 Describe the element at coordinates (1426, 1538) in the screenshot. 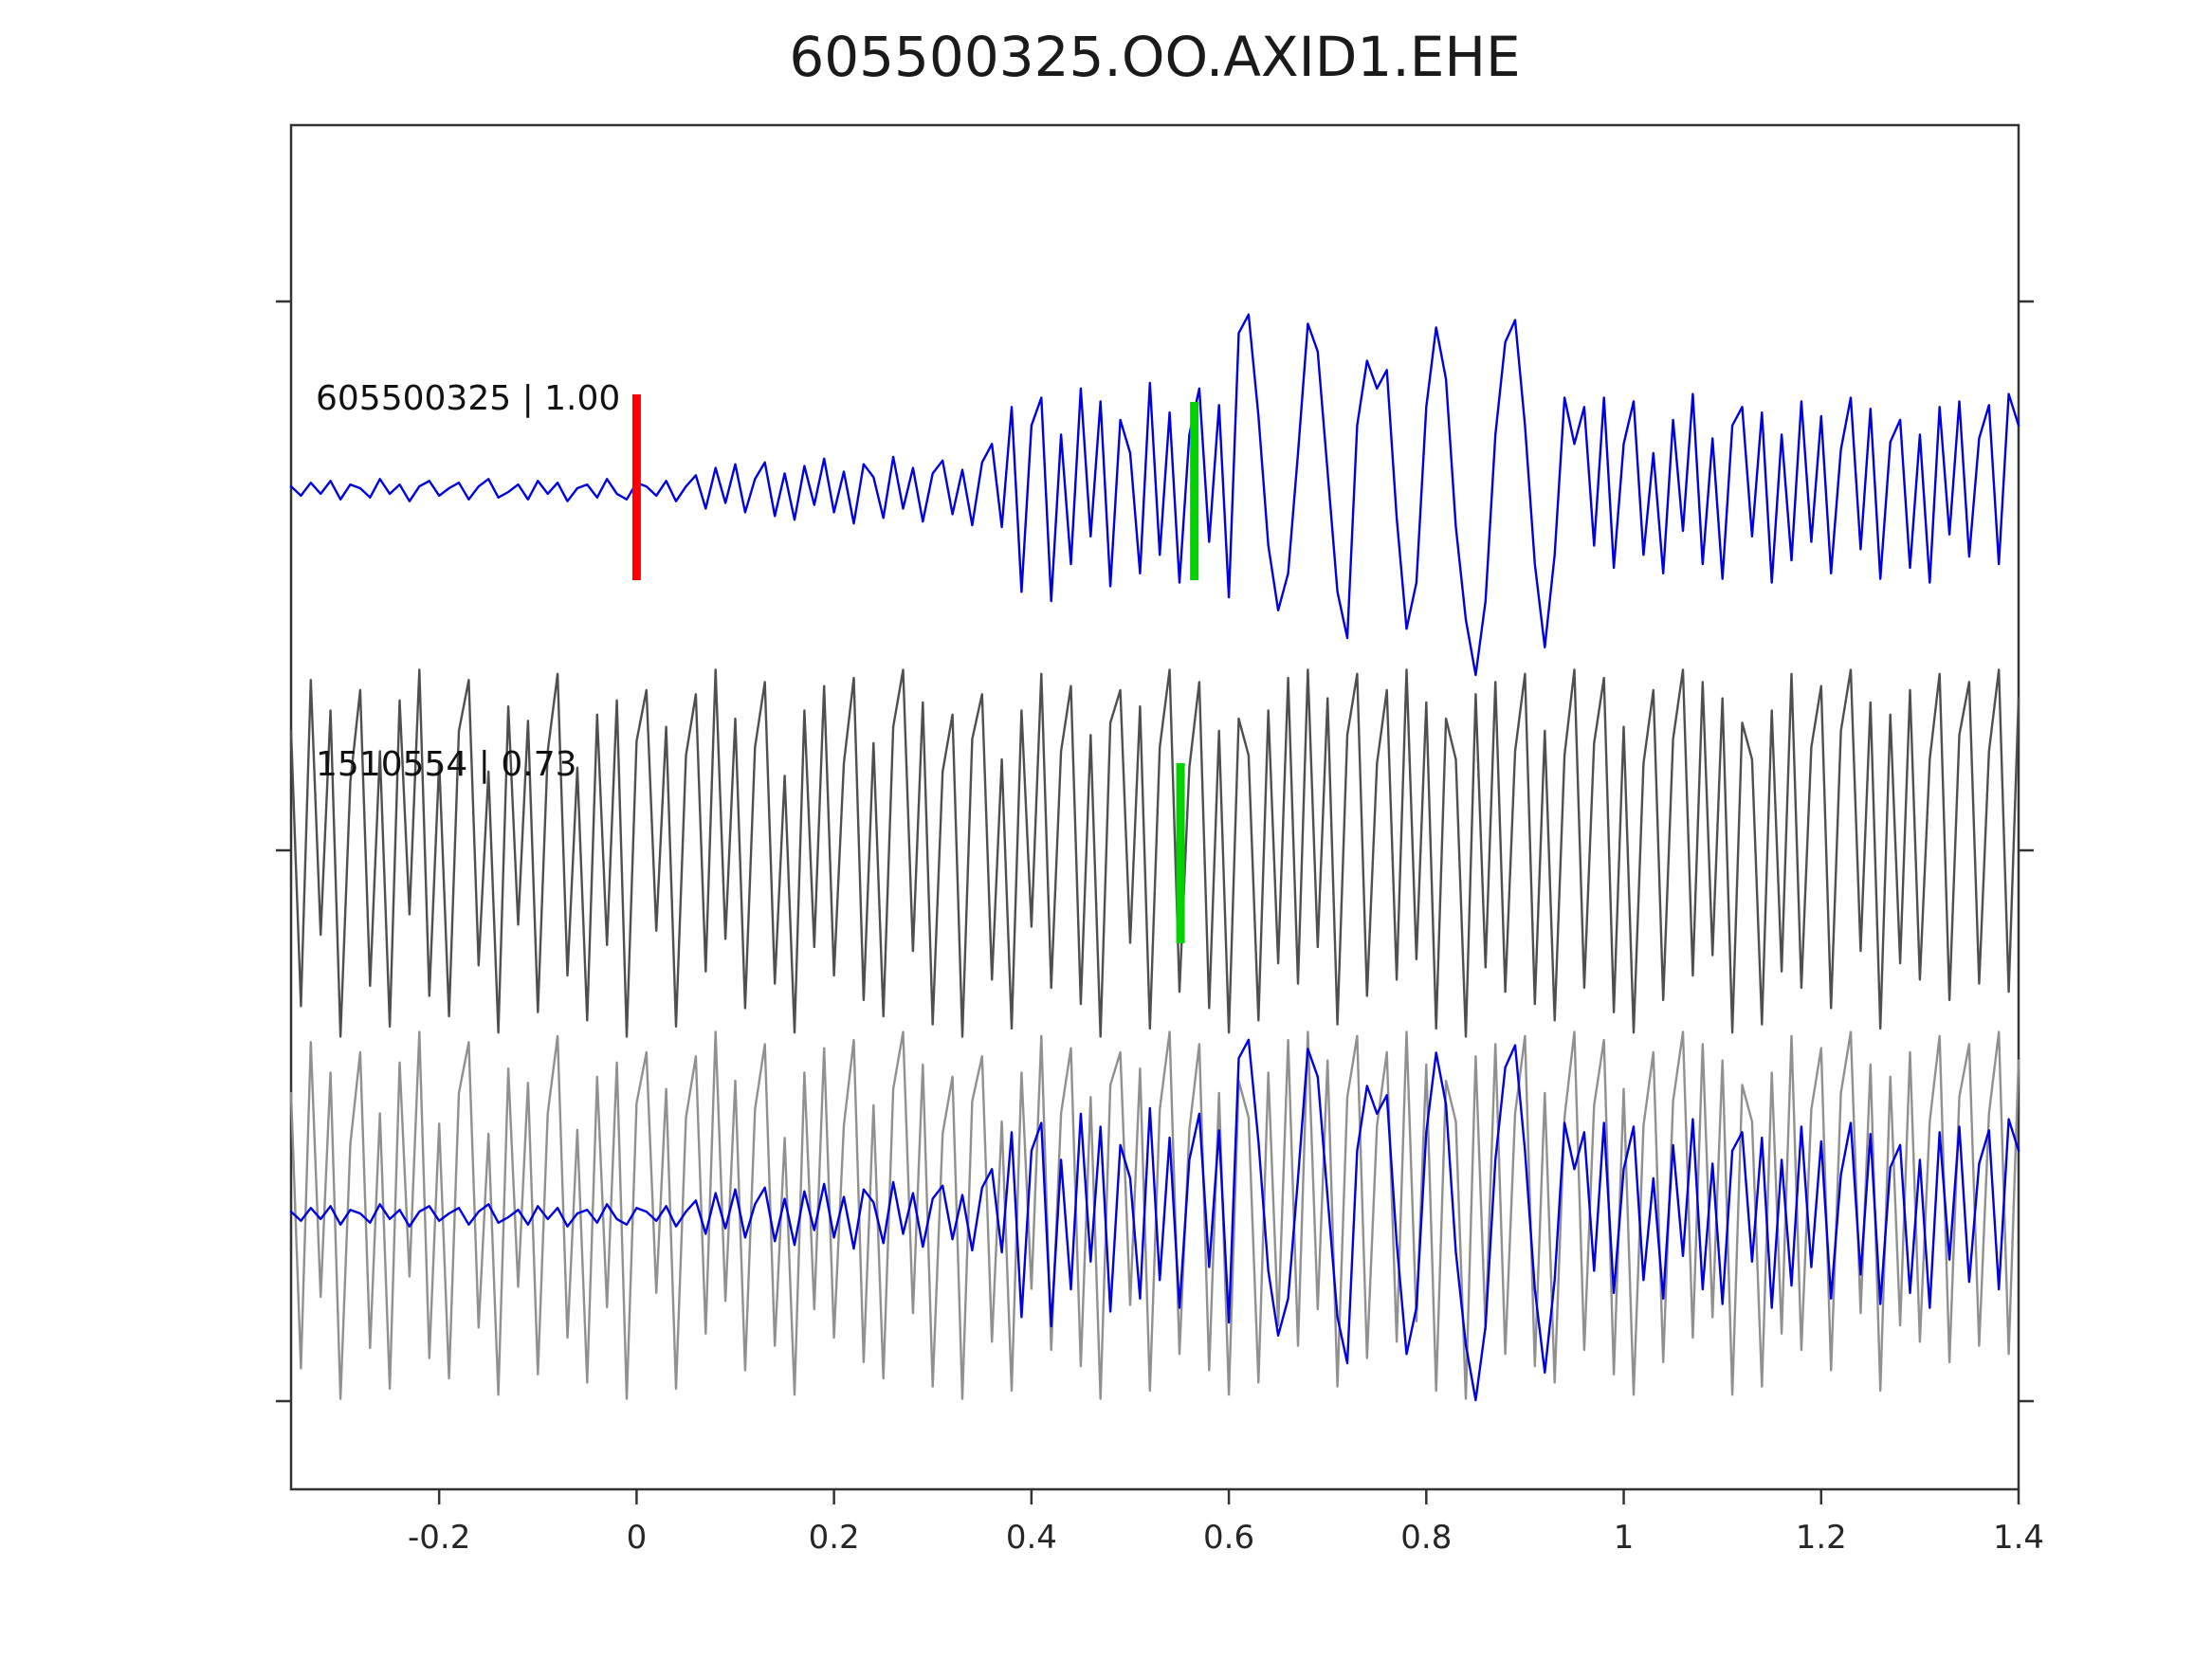

I see `x-tick-label: 0.8` at that location.